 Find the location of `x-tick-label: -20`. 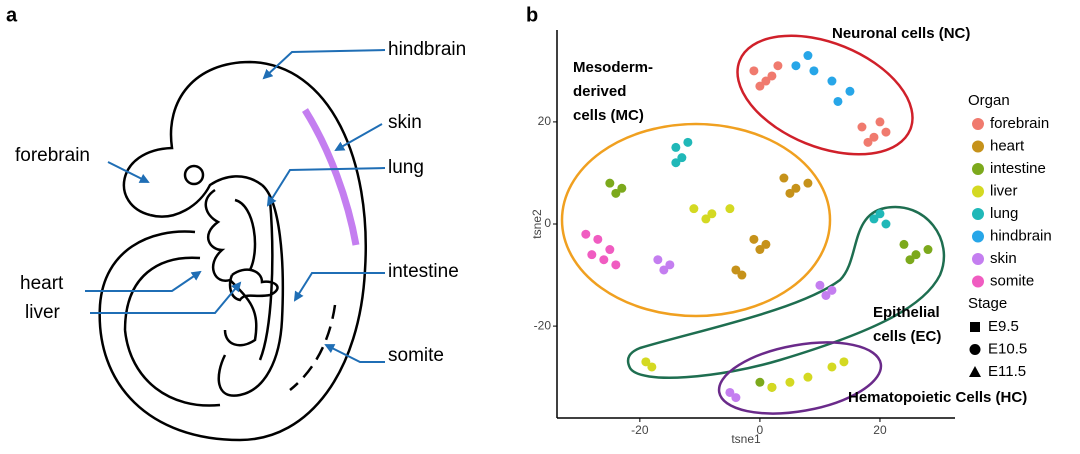

x-tick-label: -20 is located at coordinates (640, 430).